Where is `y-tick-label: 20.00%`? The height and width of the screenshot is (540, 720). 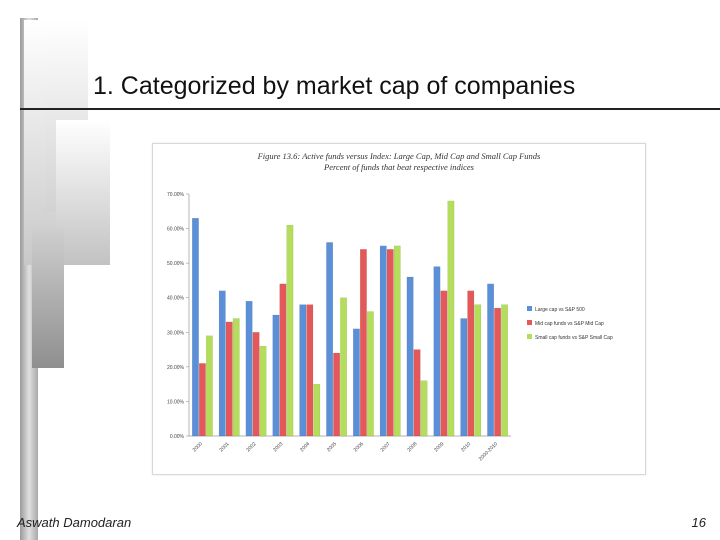 y-tick-label: 20.00% is located at coordinates (176, 368).